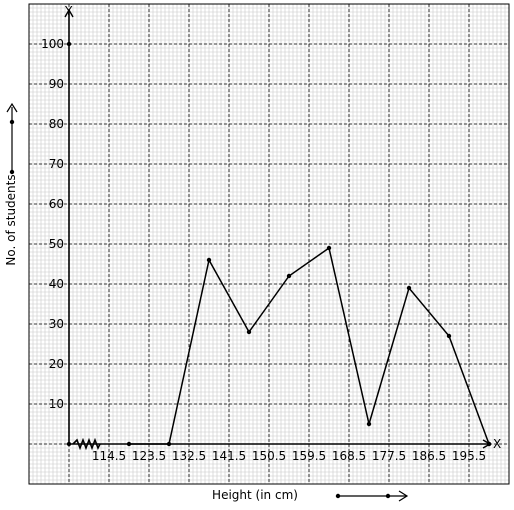 The image size is (514, 510). Describe the element at coordinates (149, 456) in the screenshot. I see `x-tick-label: 123.5` at that location.